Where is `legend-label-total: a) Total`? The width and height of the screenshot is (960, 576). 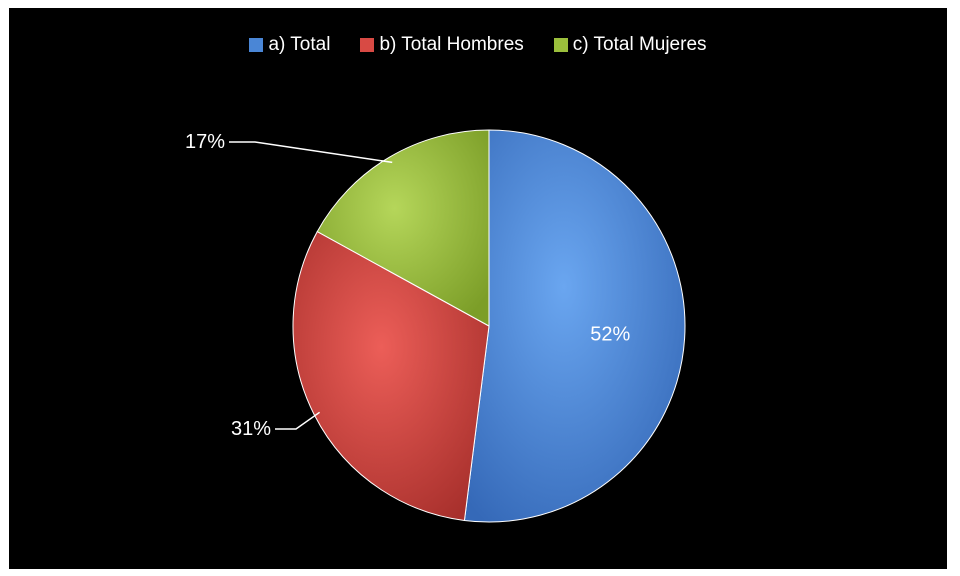
legend-label-total: a) Total is located at coordinates (299, 44).